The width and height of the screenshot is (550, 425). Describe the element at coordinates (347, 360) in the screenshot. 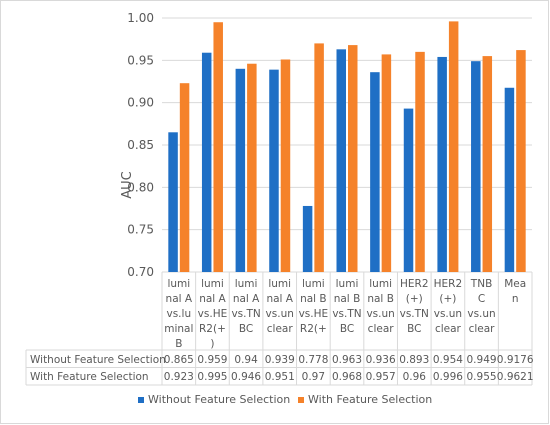

I see `table-value: 0.963` at that location.